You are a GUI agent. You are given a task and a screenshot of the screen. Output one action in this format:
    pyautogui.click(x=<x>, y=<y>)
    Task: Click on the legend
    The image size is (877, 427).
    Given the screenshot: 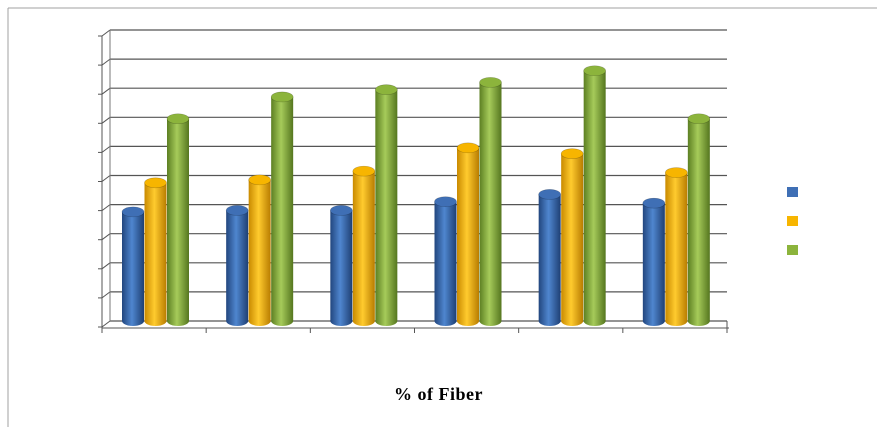 What is the action you would take?
    pyautogui.click(x=792, y=221)
    